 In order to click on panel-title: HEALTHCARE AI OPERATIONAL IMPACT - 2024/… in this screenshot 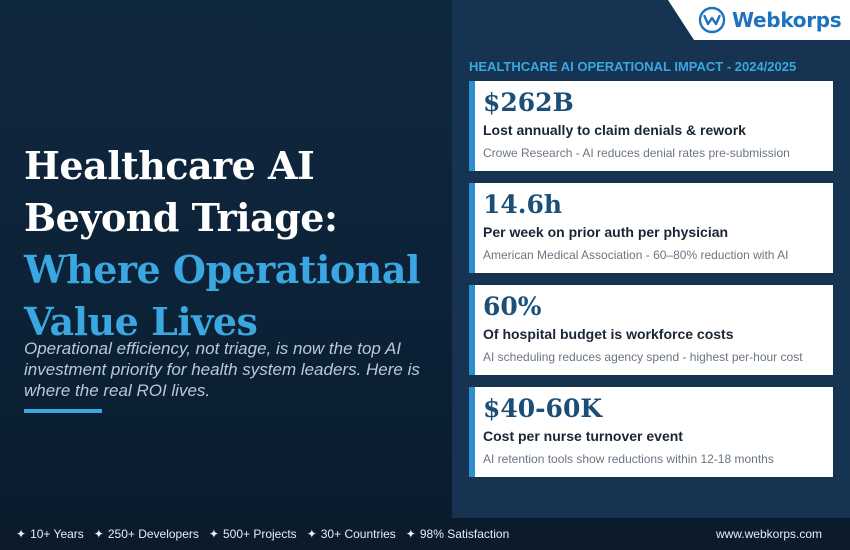, I will do `click(633, 66)`.